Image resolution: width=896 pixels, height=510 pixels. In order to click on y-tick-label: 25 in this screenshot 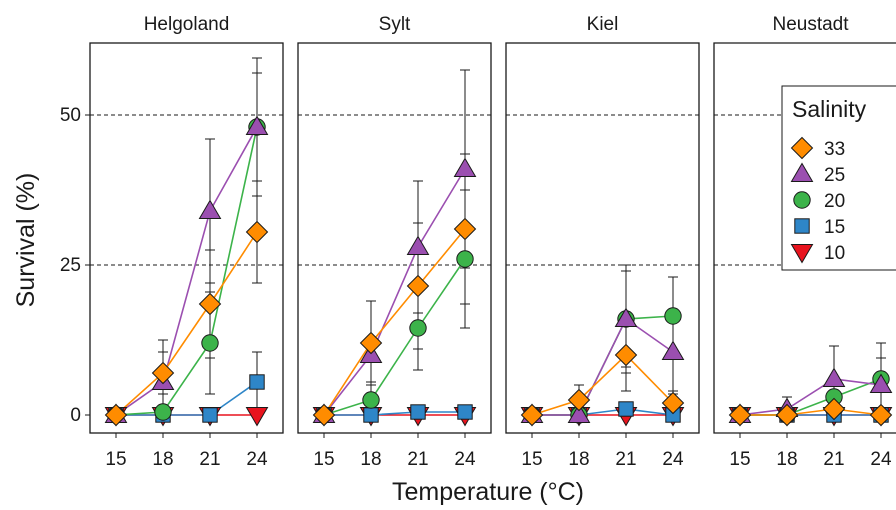, I will do `click(70, 265)`.